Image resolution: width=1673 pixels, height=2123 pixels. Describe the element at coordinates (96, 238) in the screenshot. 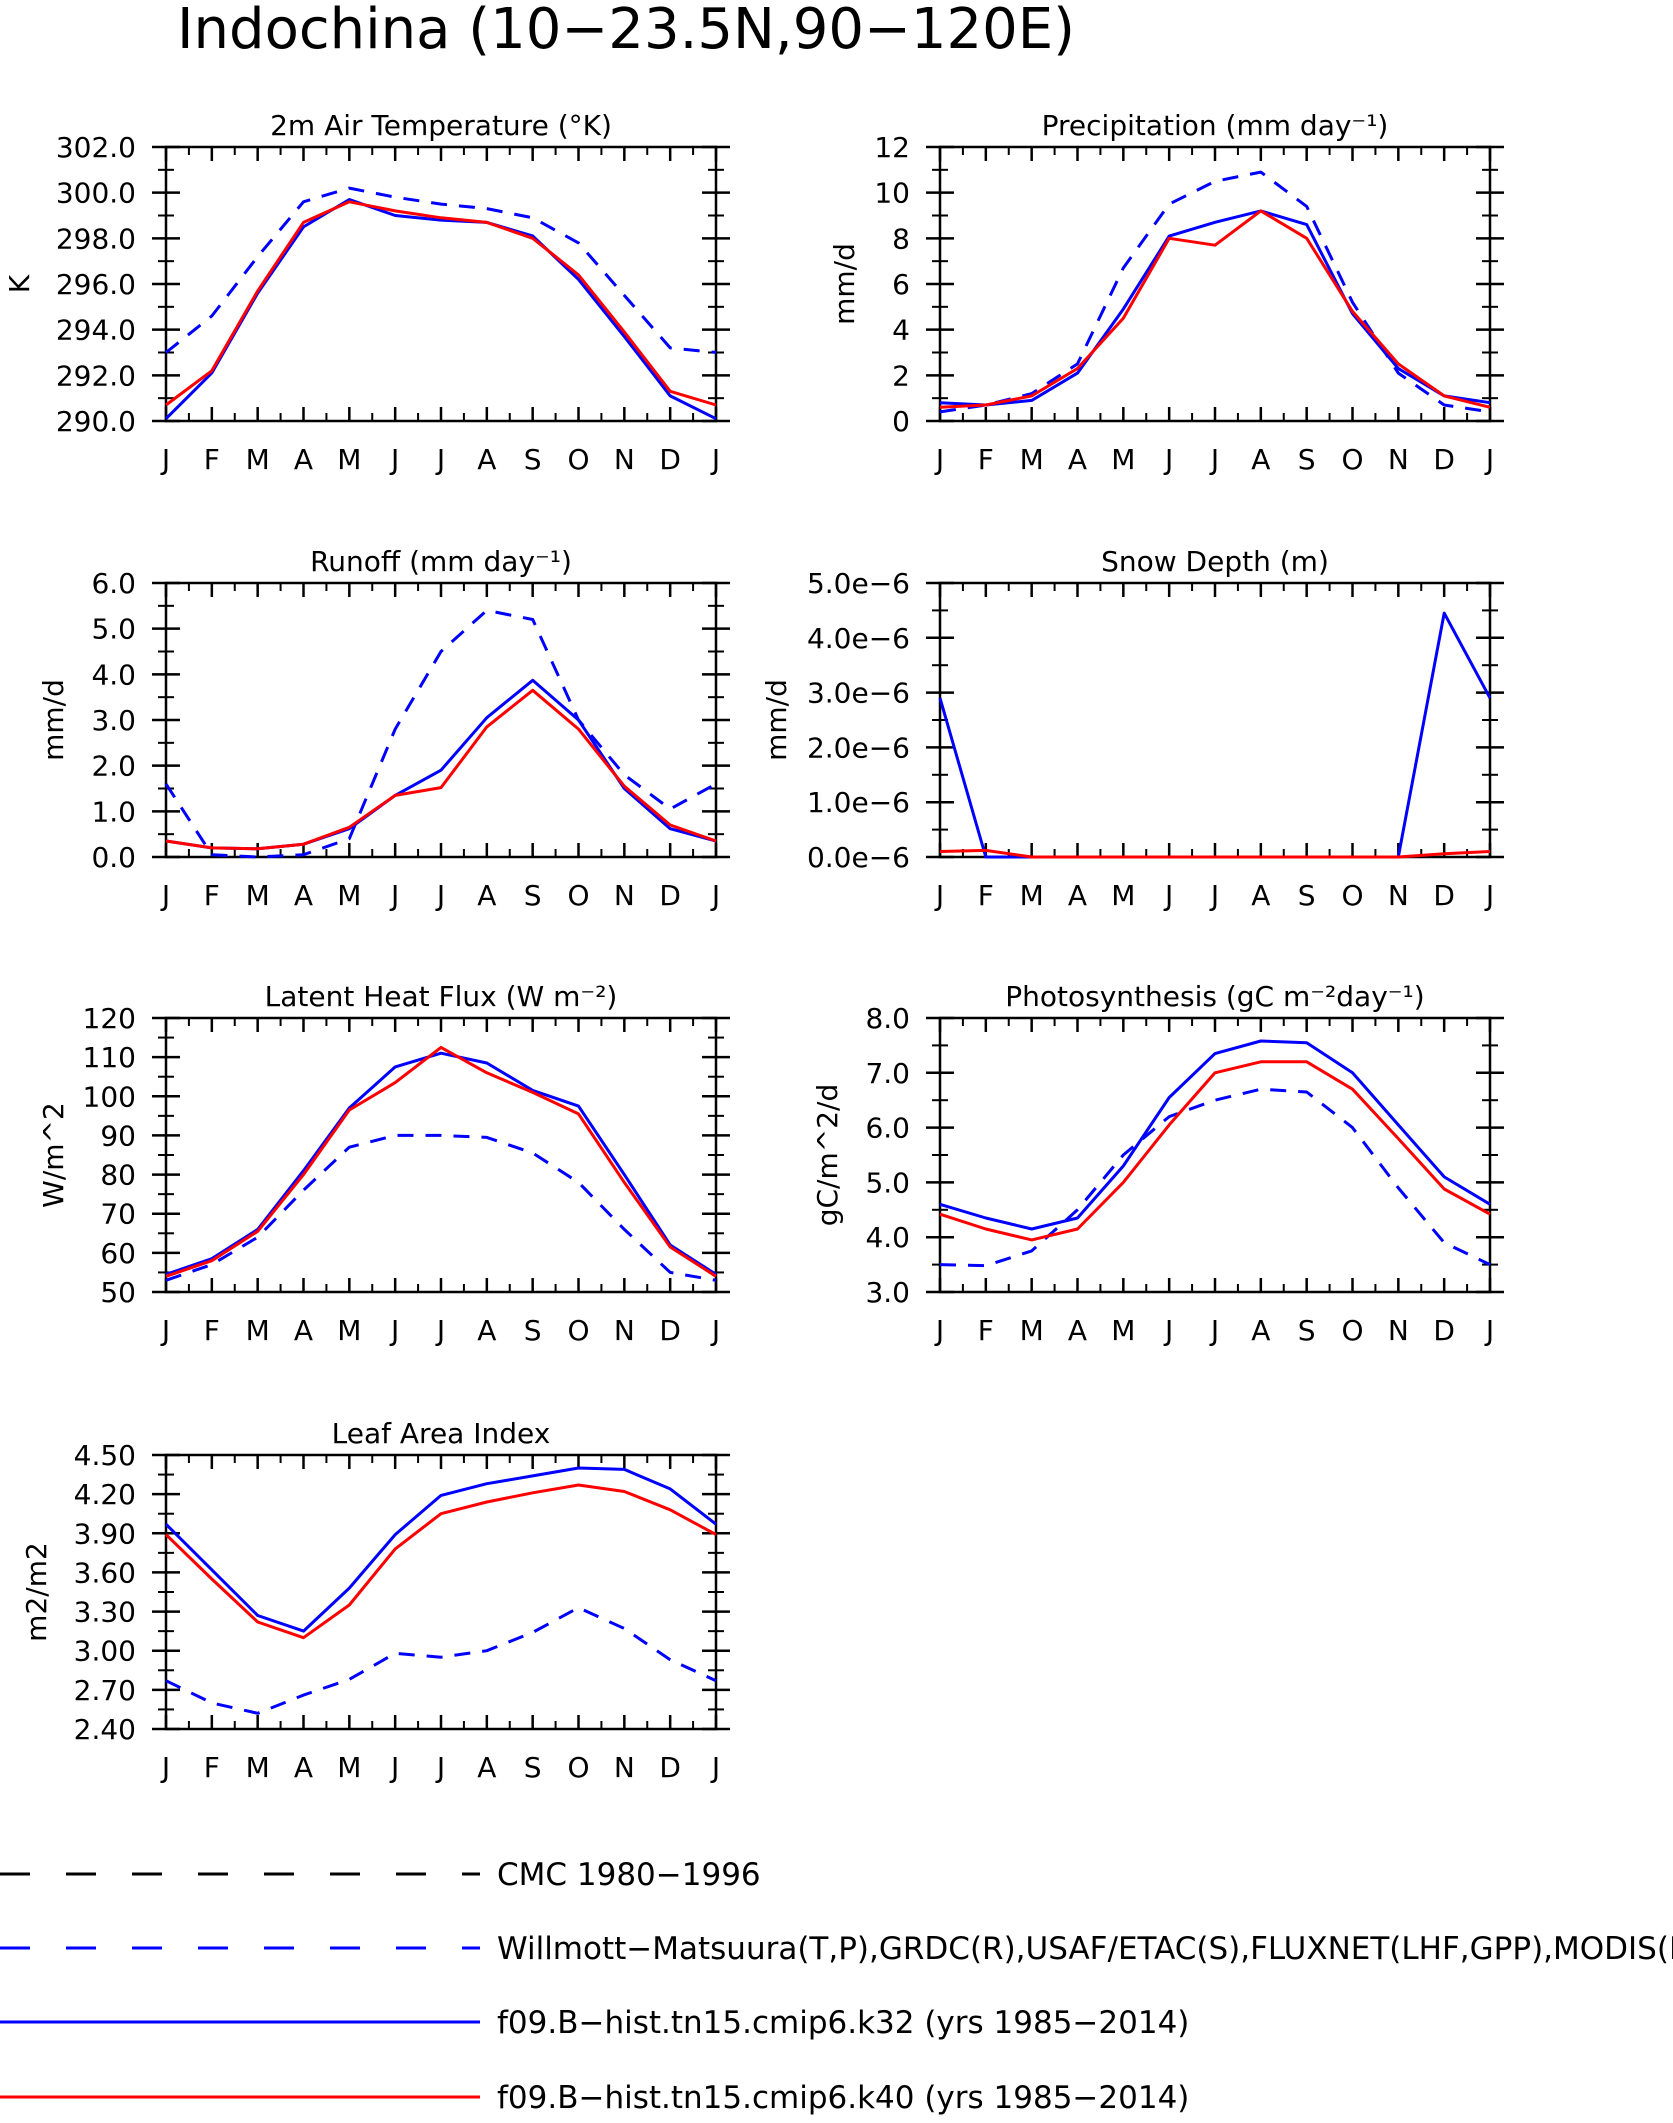

I see `y-tick-label: 298.0` at that location.